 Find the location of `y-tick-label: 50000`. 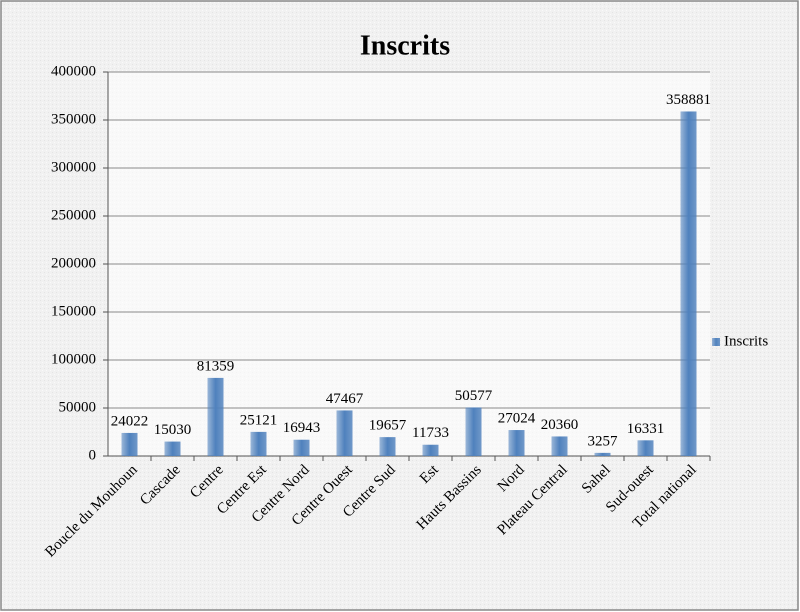

y-tick-label: 50000 is located at coordinates (78, 407).